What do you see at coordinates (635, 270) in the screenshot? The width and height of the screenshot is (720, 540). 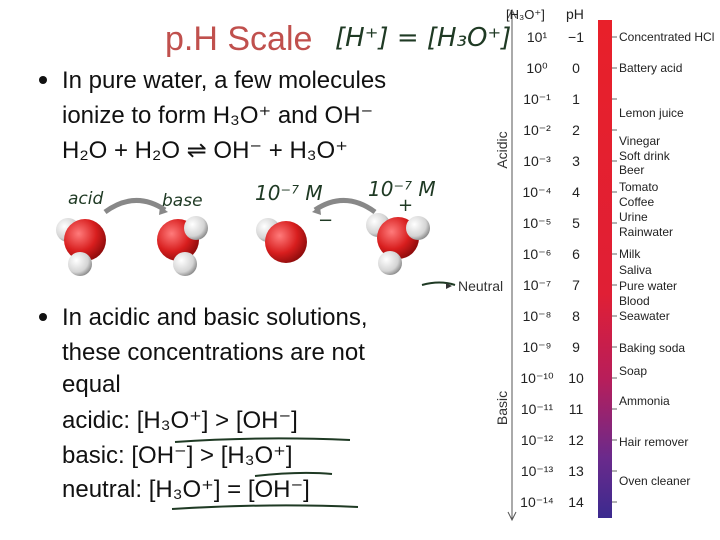 I see `example-label: Saliva` at bounding box center [635, 270].